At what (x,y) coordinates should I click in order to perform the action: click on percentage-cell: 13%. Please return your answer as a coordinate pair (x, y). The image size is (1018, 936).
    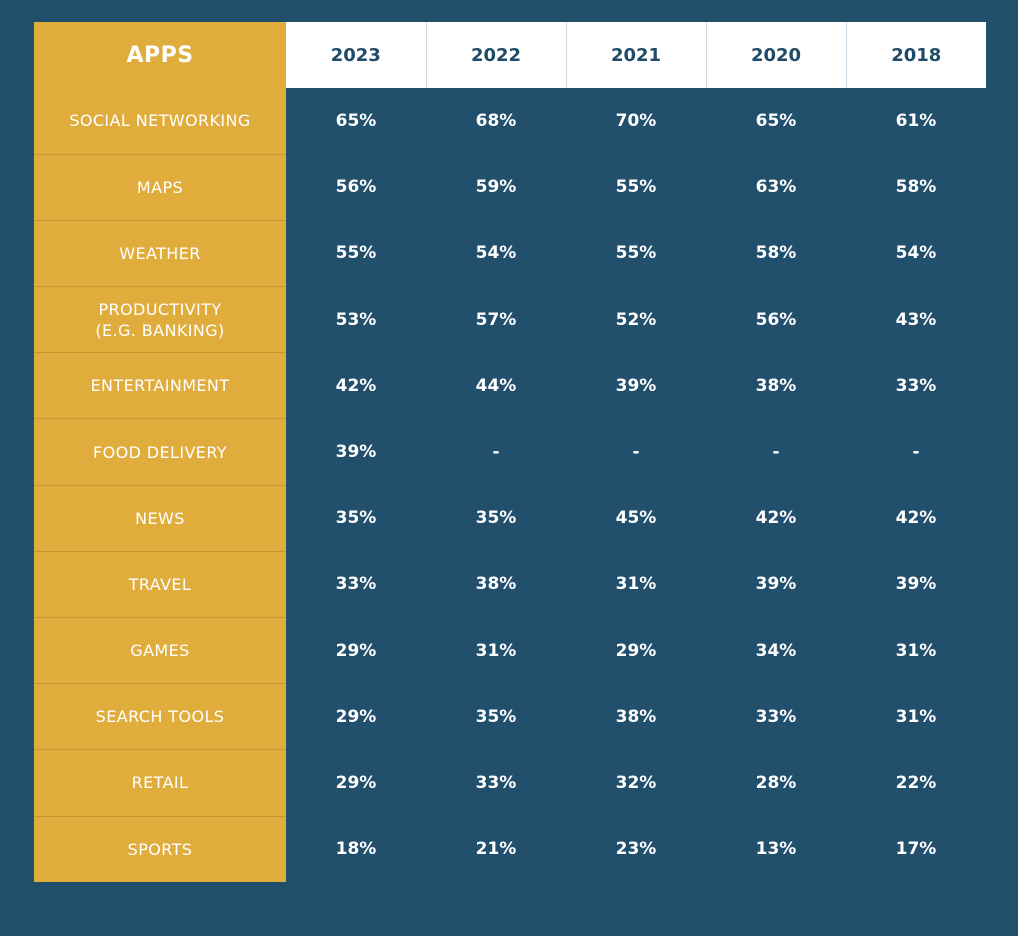
    Looking at the image, I should click on (776, 849).